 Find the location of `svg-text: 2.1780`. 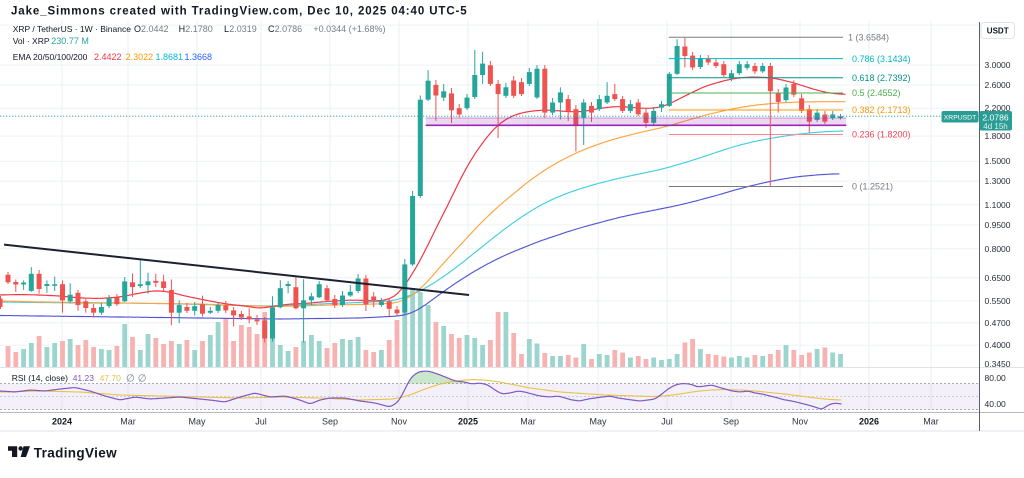

svg-text: 2.1780 is located at coordinates (199, 29).